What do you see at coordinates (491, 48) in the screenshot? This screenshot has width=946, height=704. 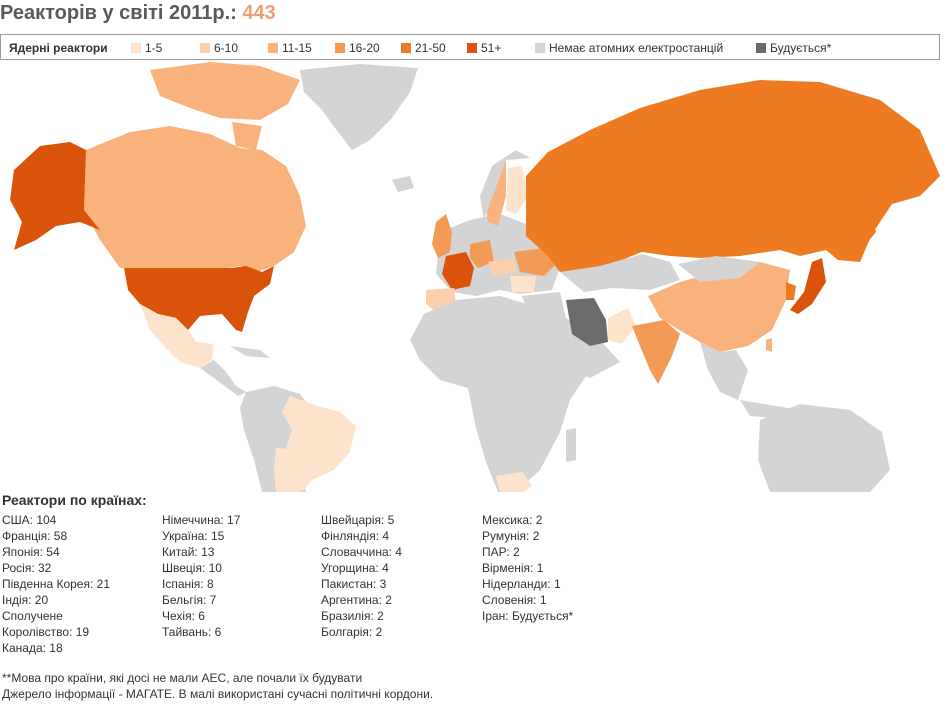 I see `legend-label: 51+` at bounding box center [491, 48].